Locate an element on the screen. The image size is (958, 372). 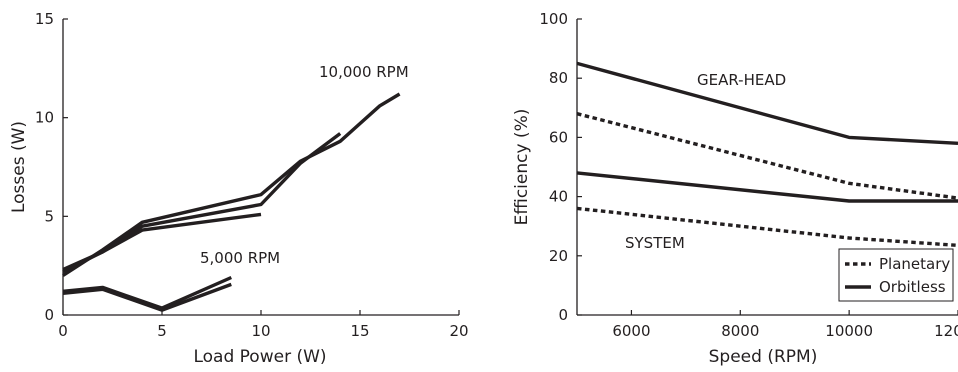
losses-annotations: 10,000 RPM 5,000 RPM is located at coordinates (304, 165).